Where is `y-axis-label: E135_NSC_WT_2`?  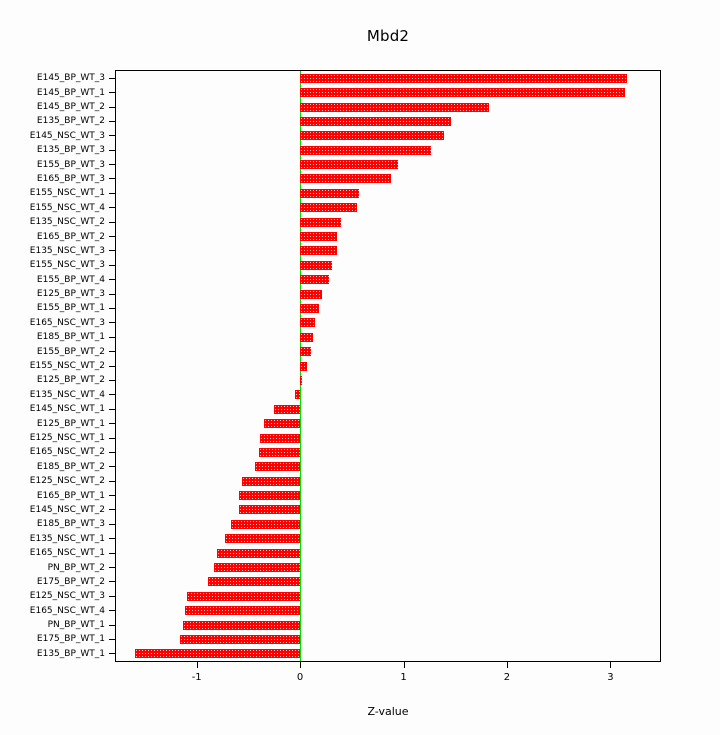
y-axis-label: E135_NSC_WT_2 is located at coordinates (67, 222).